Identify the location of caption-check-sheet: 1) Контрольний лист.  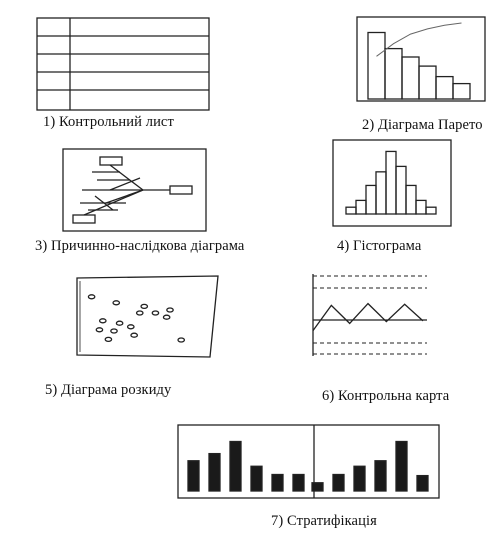
(108, 122).